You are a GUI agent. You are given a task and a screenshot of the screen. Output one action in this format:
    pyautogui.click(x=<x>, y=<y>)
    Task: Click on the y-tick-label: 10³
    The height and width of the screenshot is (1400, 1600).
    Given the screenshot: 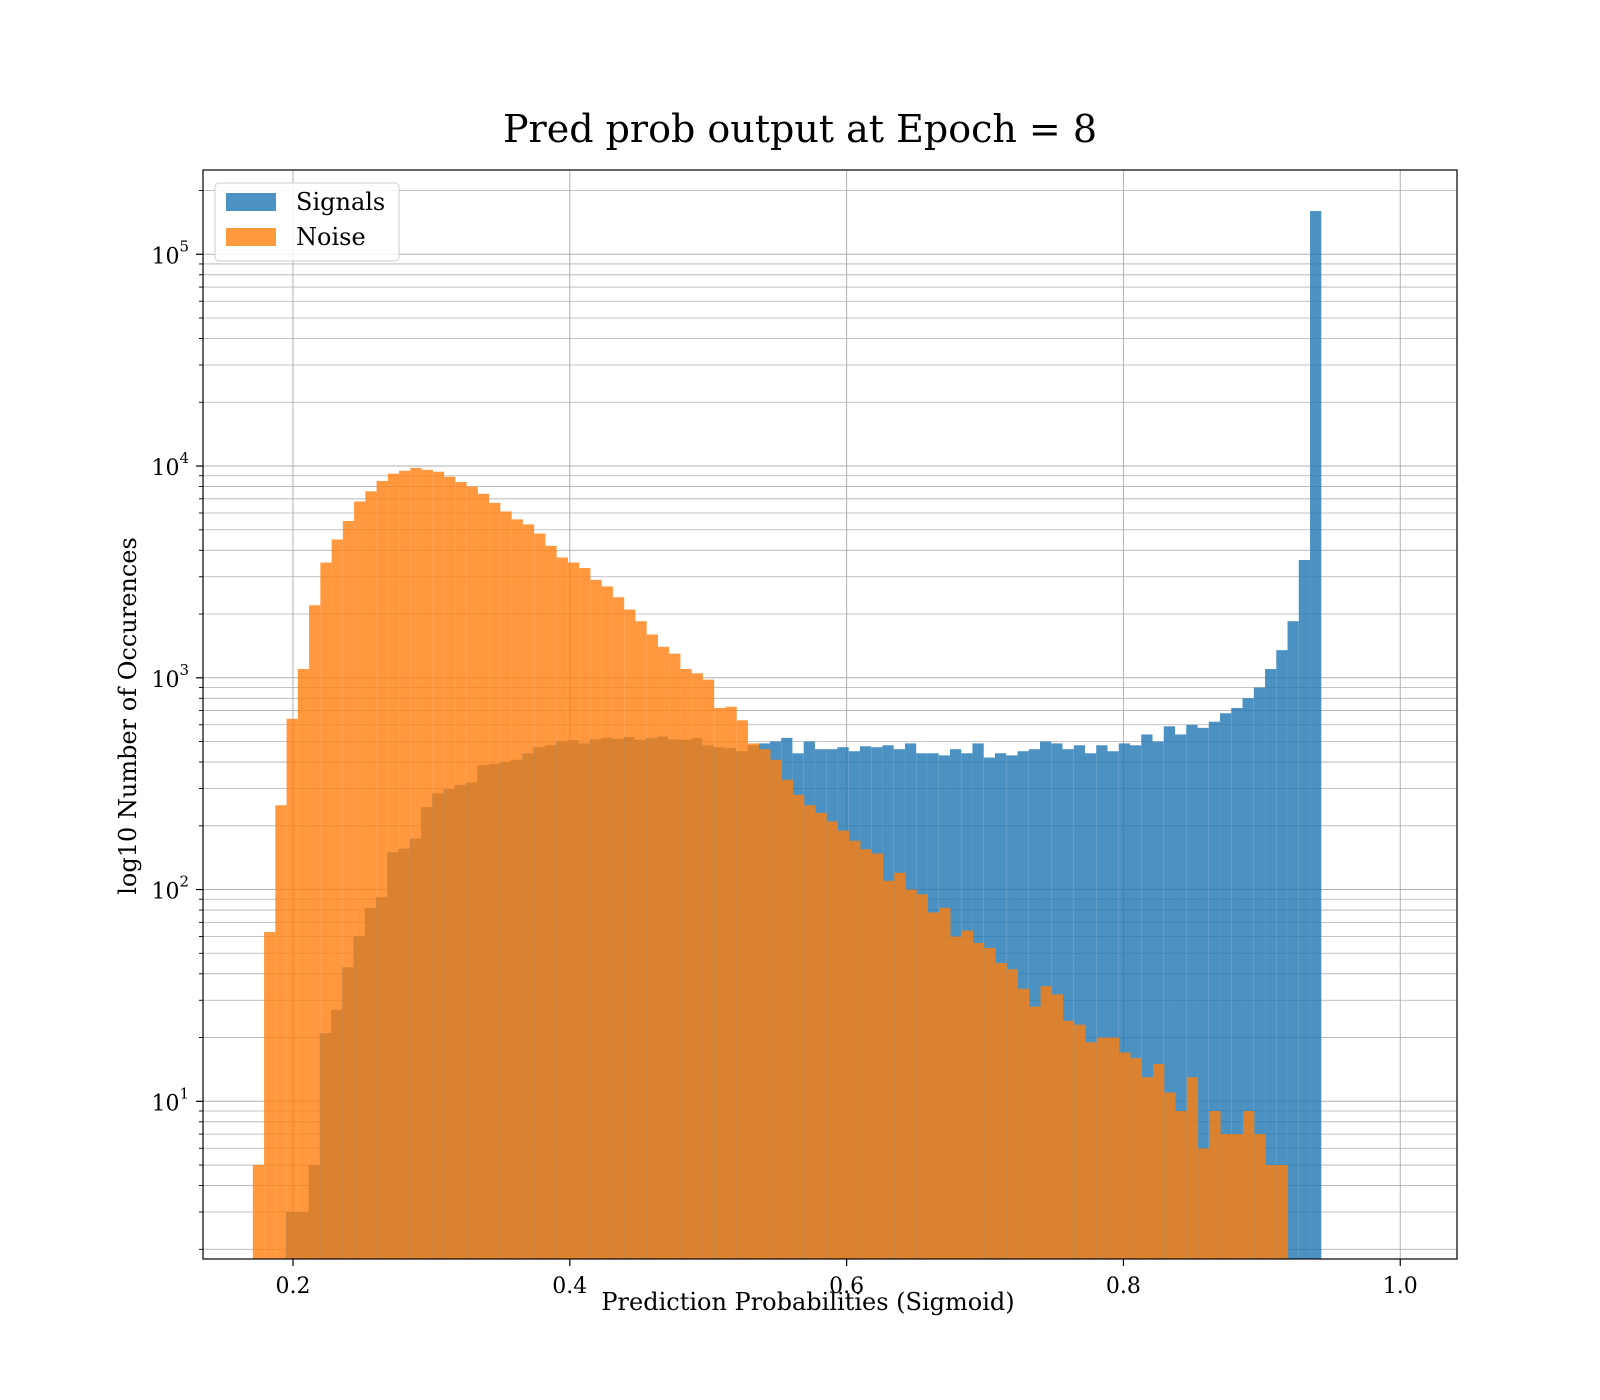 What is the action you would take?
    pyautogui.click(x=170, y=677)
    